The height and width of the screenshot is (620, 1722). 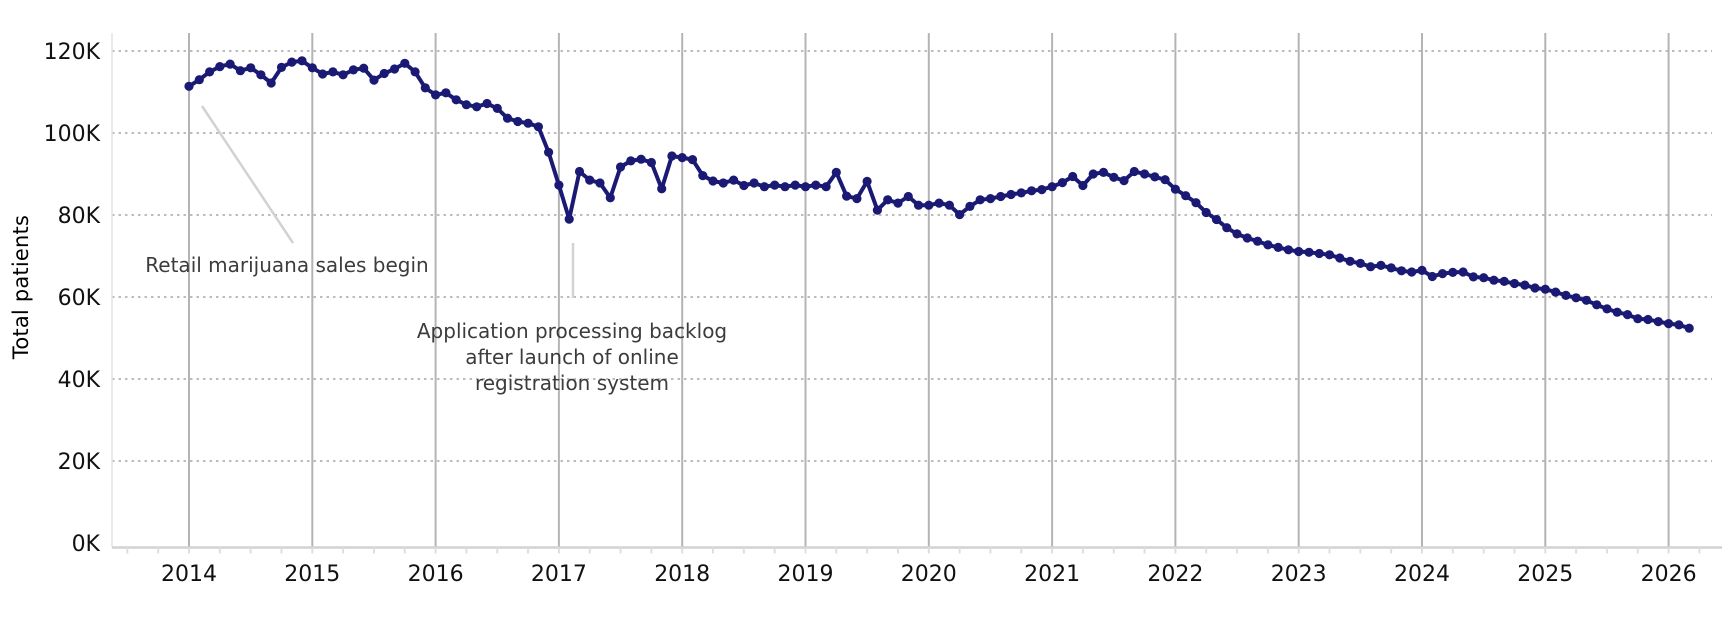 What do you see at coordinates (1175, 574) in the screenshot?
I see `x-tick-label-2022: 2022` at bounding box center [1175, 574].